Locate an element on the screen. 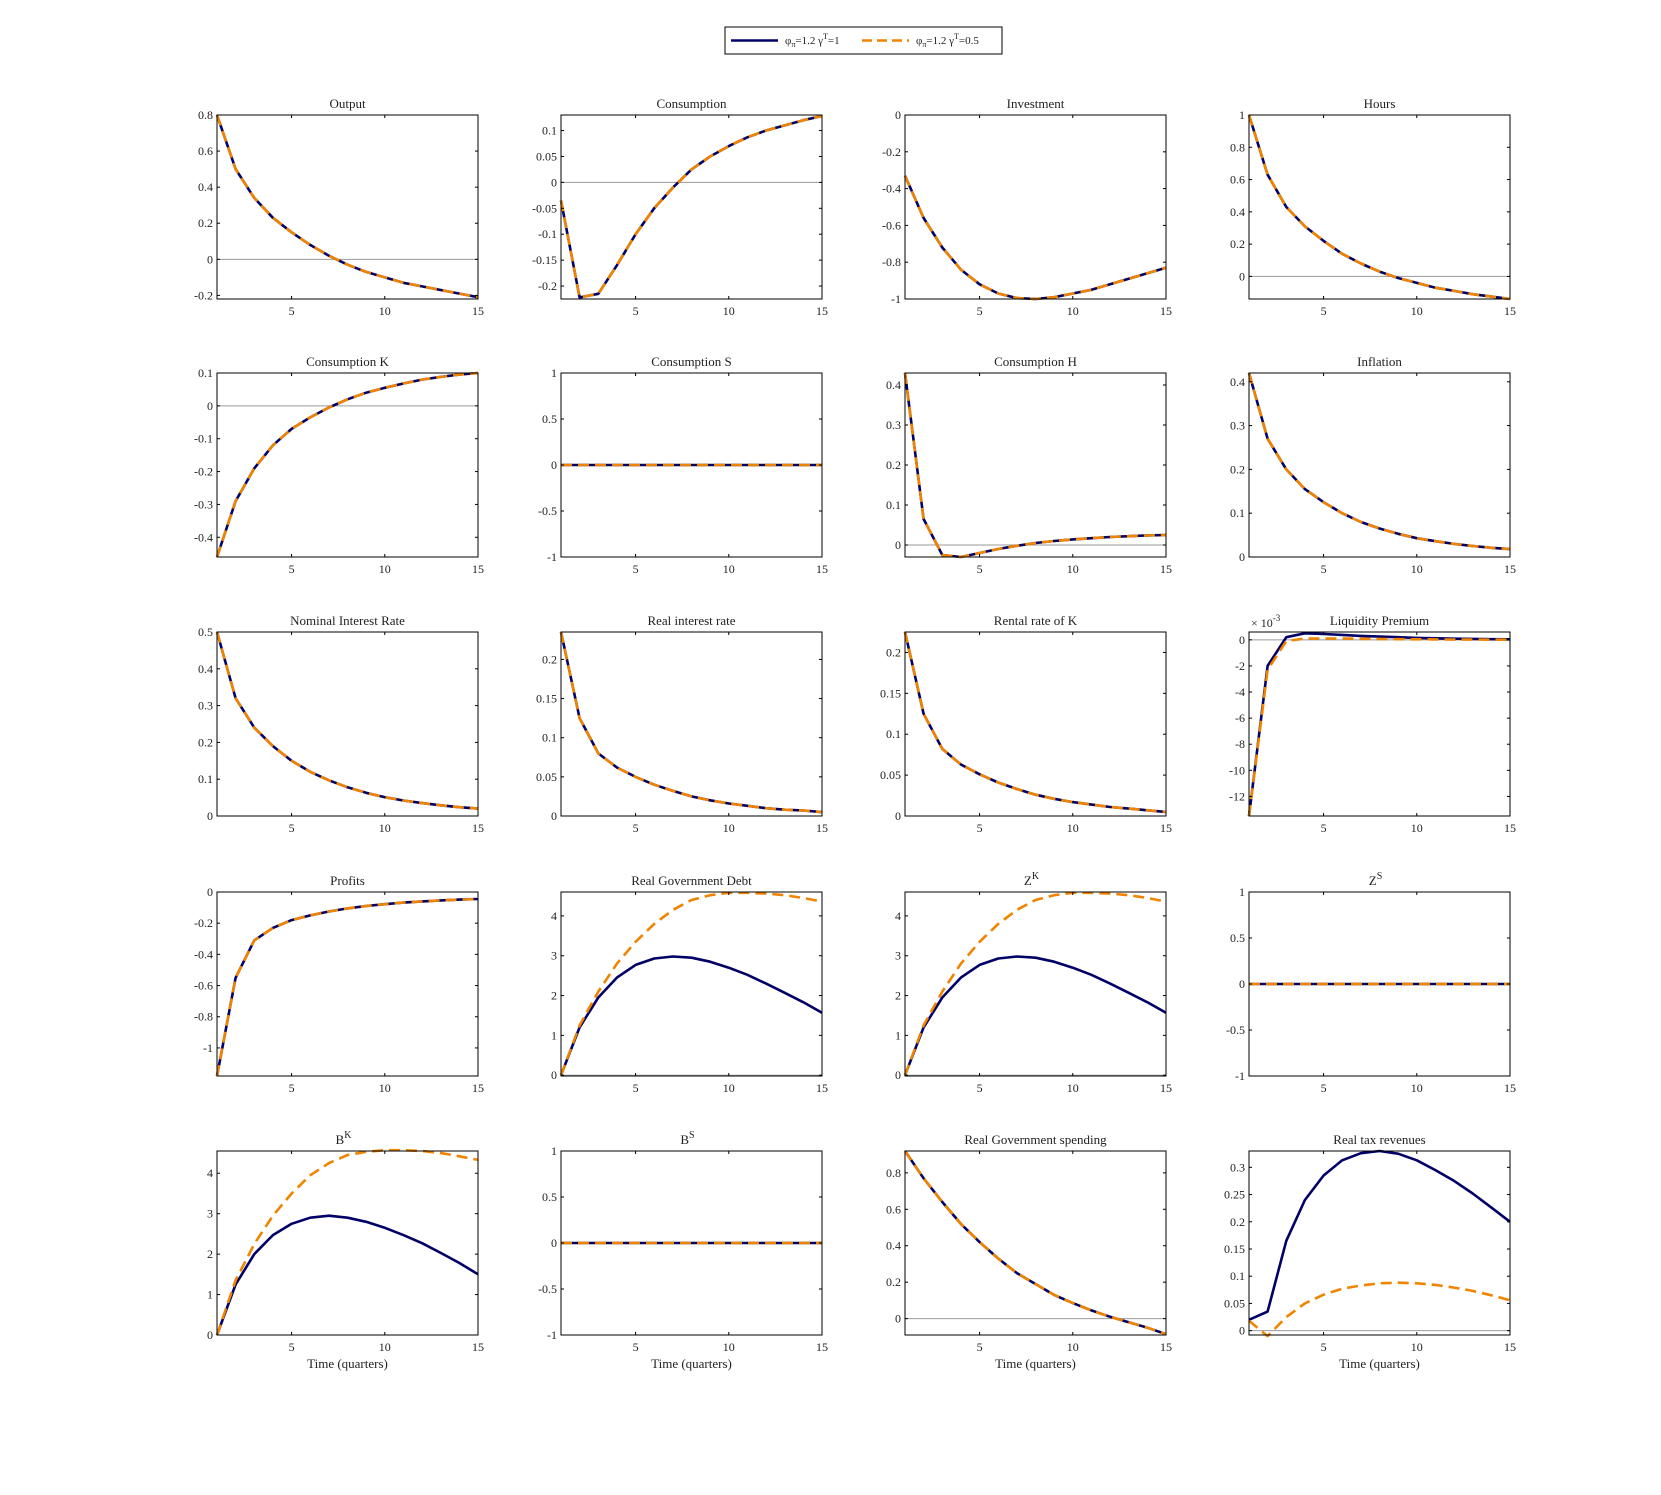  panel-7: 0 0.1 0.2 0.3 0.4 5 10 15 Consumption H is located at coordinates (1029, 465).